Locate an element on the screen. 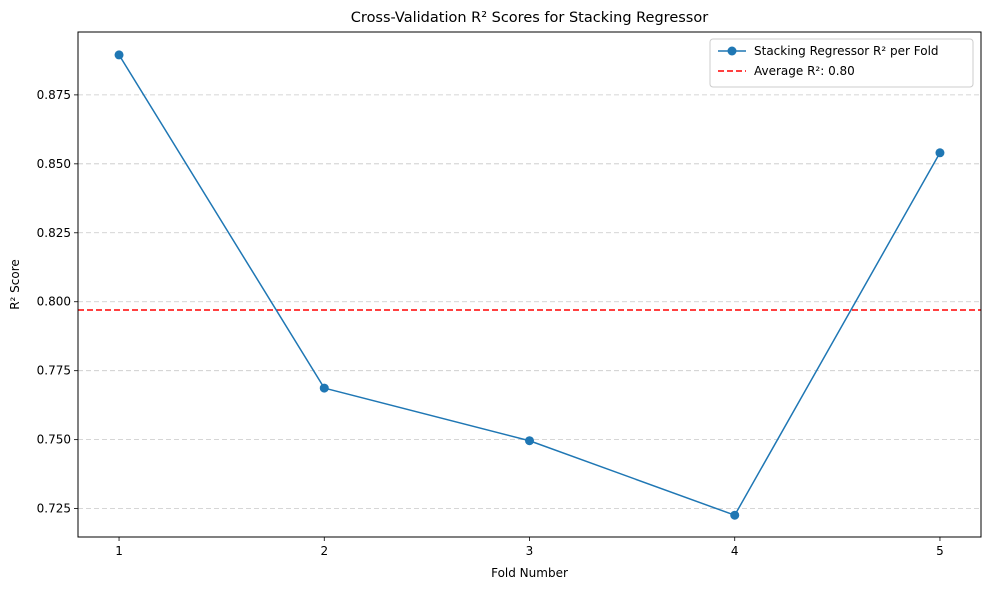 The height and width of the screenshot is (594, 989). y-tick-label: 0.825 is located at coordinates (54, 233).